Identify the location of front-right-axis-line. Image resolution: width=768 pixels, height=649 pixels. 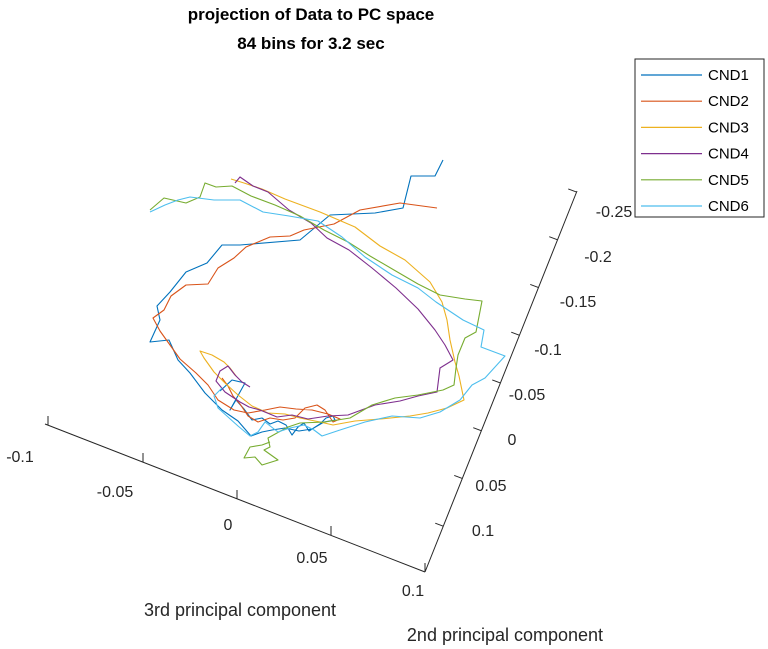
(501, 381).